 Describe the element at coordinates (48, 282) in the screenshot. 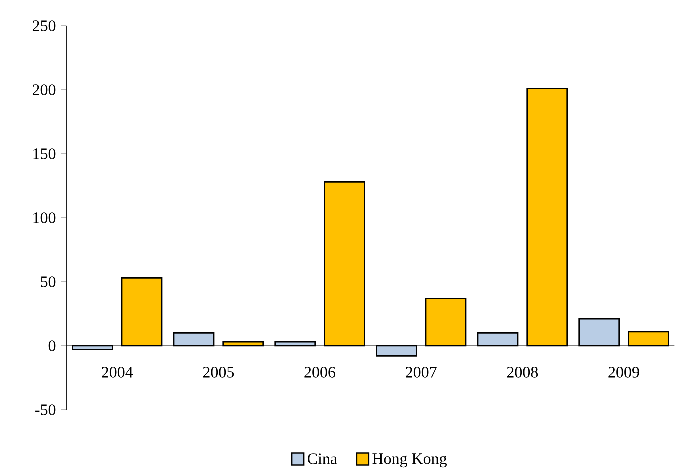

I see `y-tick-label: 50` at that location.